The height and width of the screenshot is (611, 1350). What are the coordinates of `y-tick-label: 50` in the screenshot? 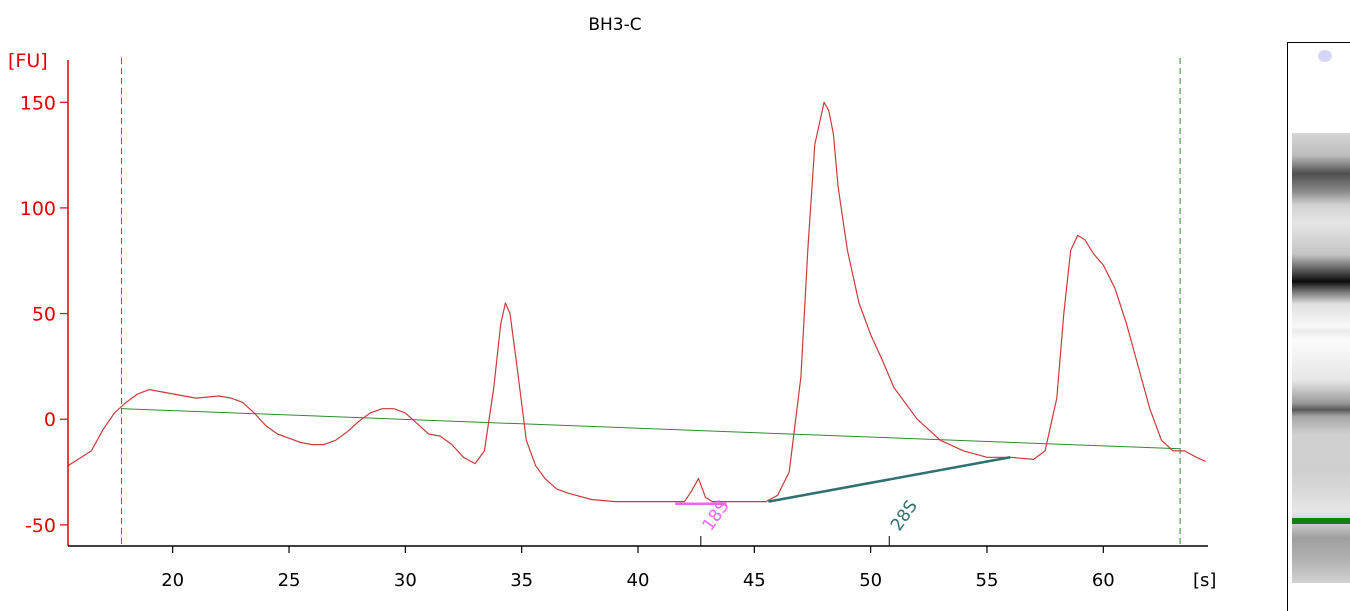 It's located at (44, 315).